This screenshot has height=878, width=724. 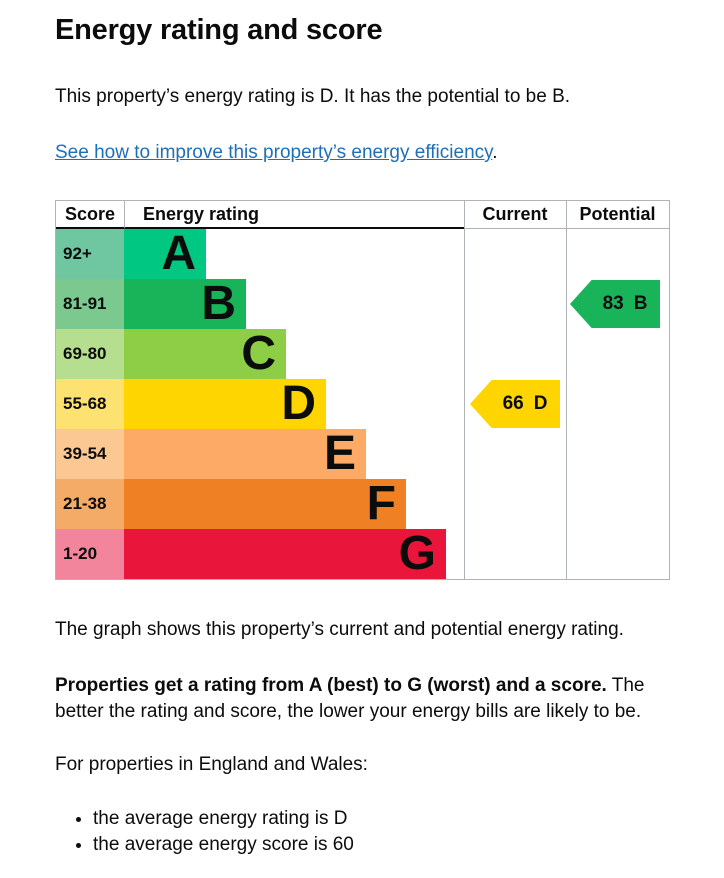 I want to click on band-score-range: 81-91, so click(x=90, y=304).